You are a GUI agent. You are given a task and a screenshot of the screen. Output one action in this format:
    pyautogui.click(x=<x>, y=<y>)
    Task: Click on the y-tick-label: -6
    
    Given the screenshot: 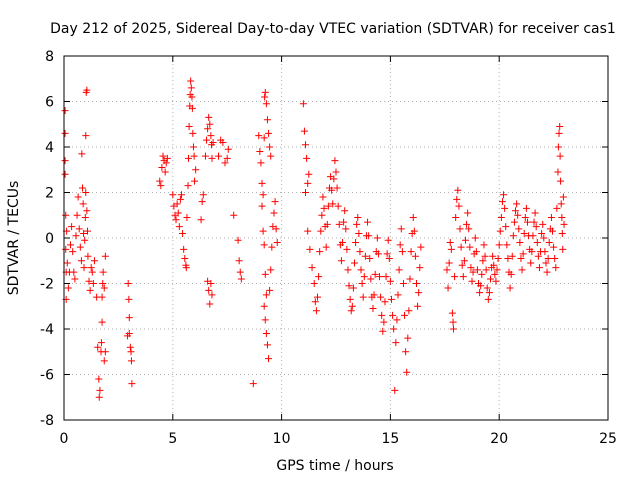 What is the action you would take?
    pyautogui.click(x=47, y=376)
    